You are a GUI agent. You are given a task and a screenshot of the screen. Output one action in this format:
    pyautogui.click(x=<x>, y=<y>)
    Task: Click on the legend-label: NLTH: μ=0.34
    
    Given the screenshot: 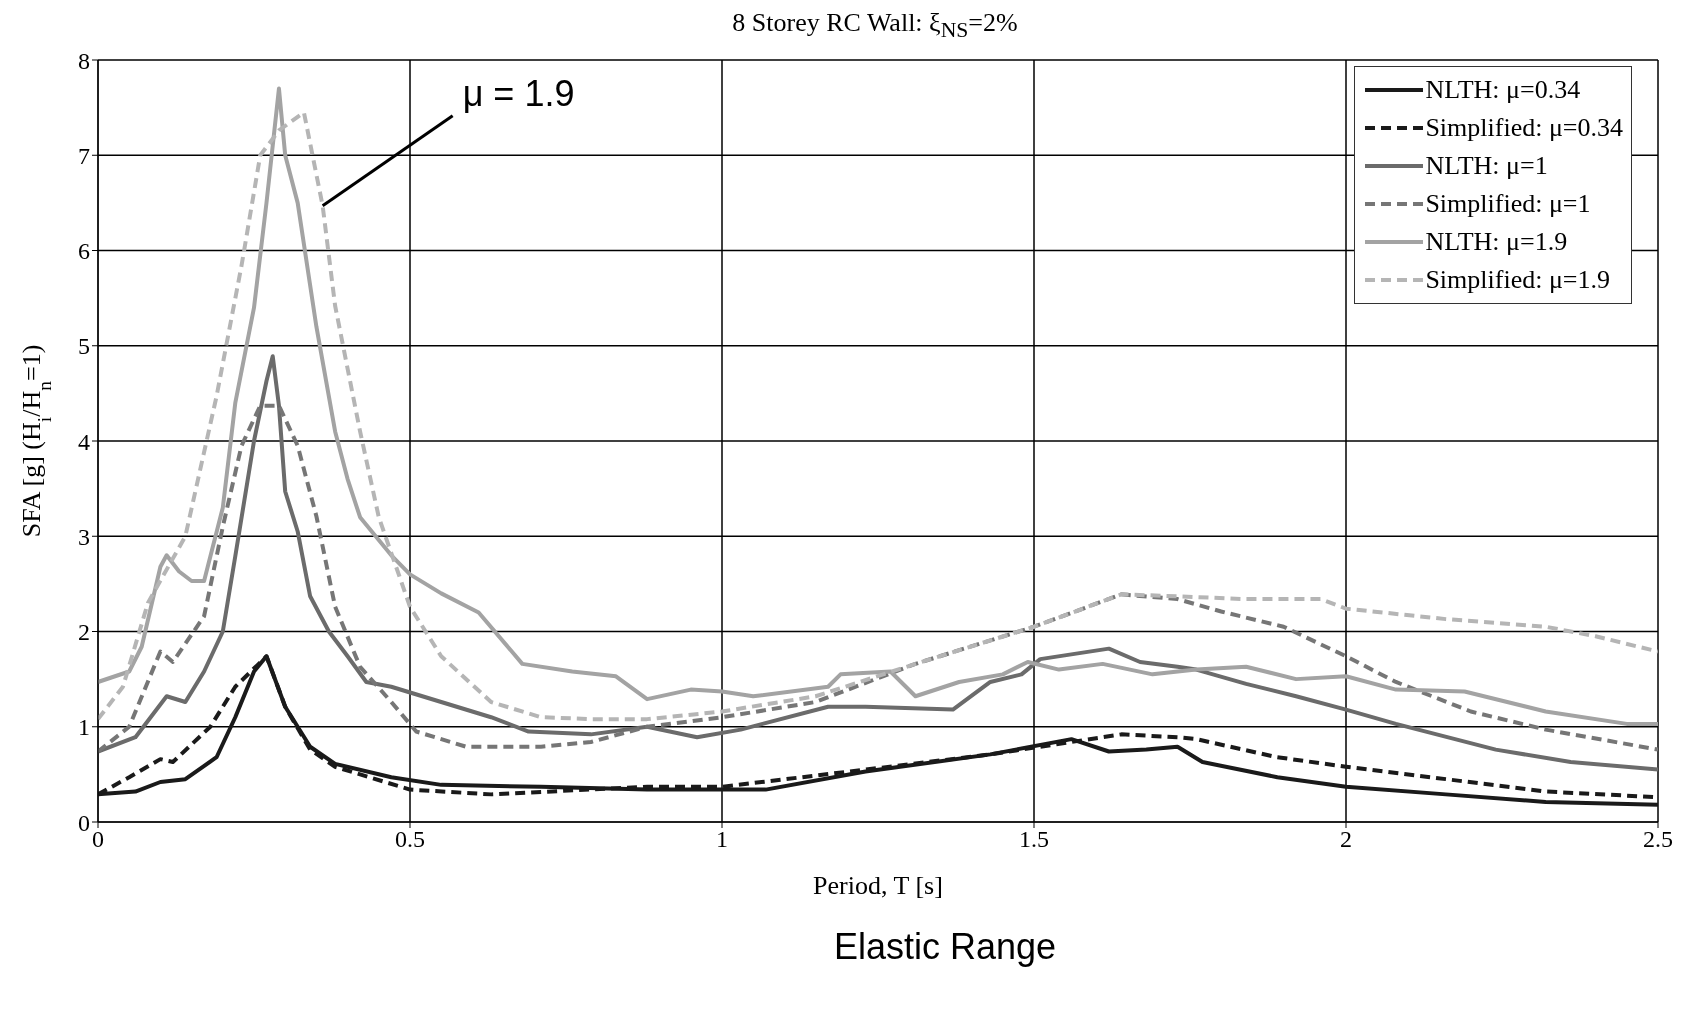 What is the action you would take?
    pyautogui.click(x=1503, y=90)
    